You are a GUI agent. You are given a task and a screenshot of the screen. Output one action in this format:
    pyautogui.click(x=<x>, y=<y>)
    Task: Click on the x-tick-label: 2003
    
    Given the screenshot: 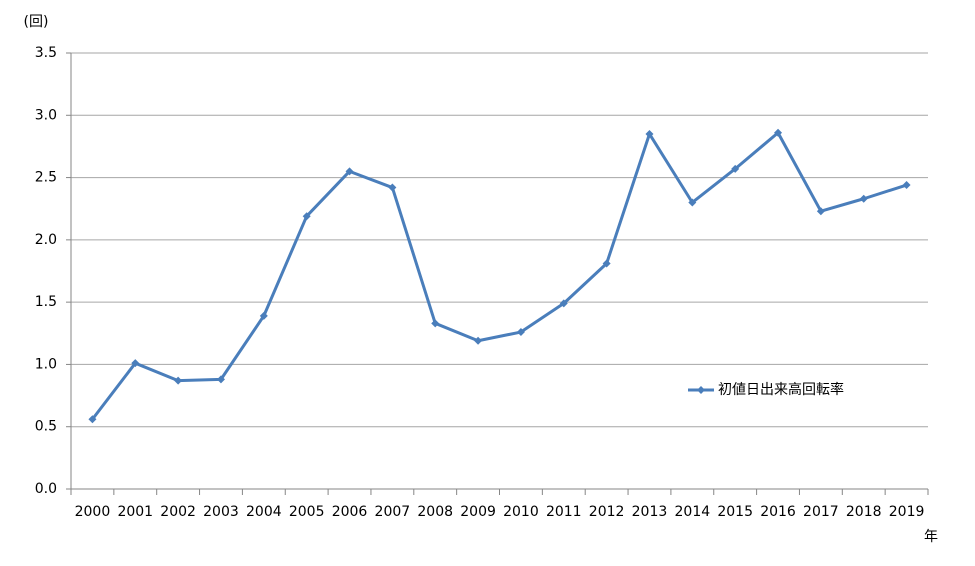 What is the action you would take?
    pyautogui.click(x=221, y=512)
    